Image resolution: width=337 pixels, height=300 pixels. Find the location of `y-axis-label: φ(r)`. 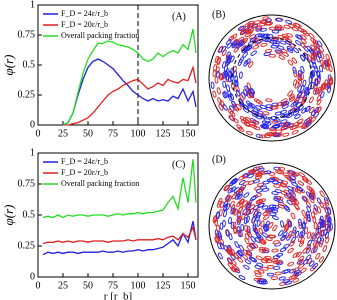

y-axis-label: φ(r) is located at coordinates (8, 65).